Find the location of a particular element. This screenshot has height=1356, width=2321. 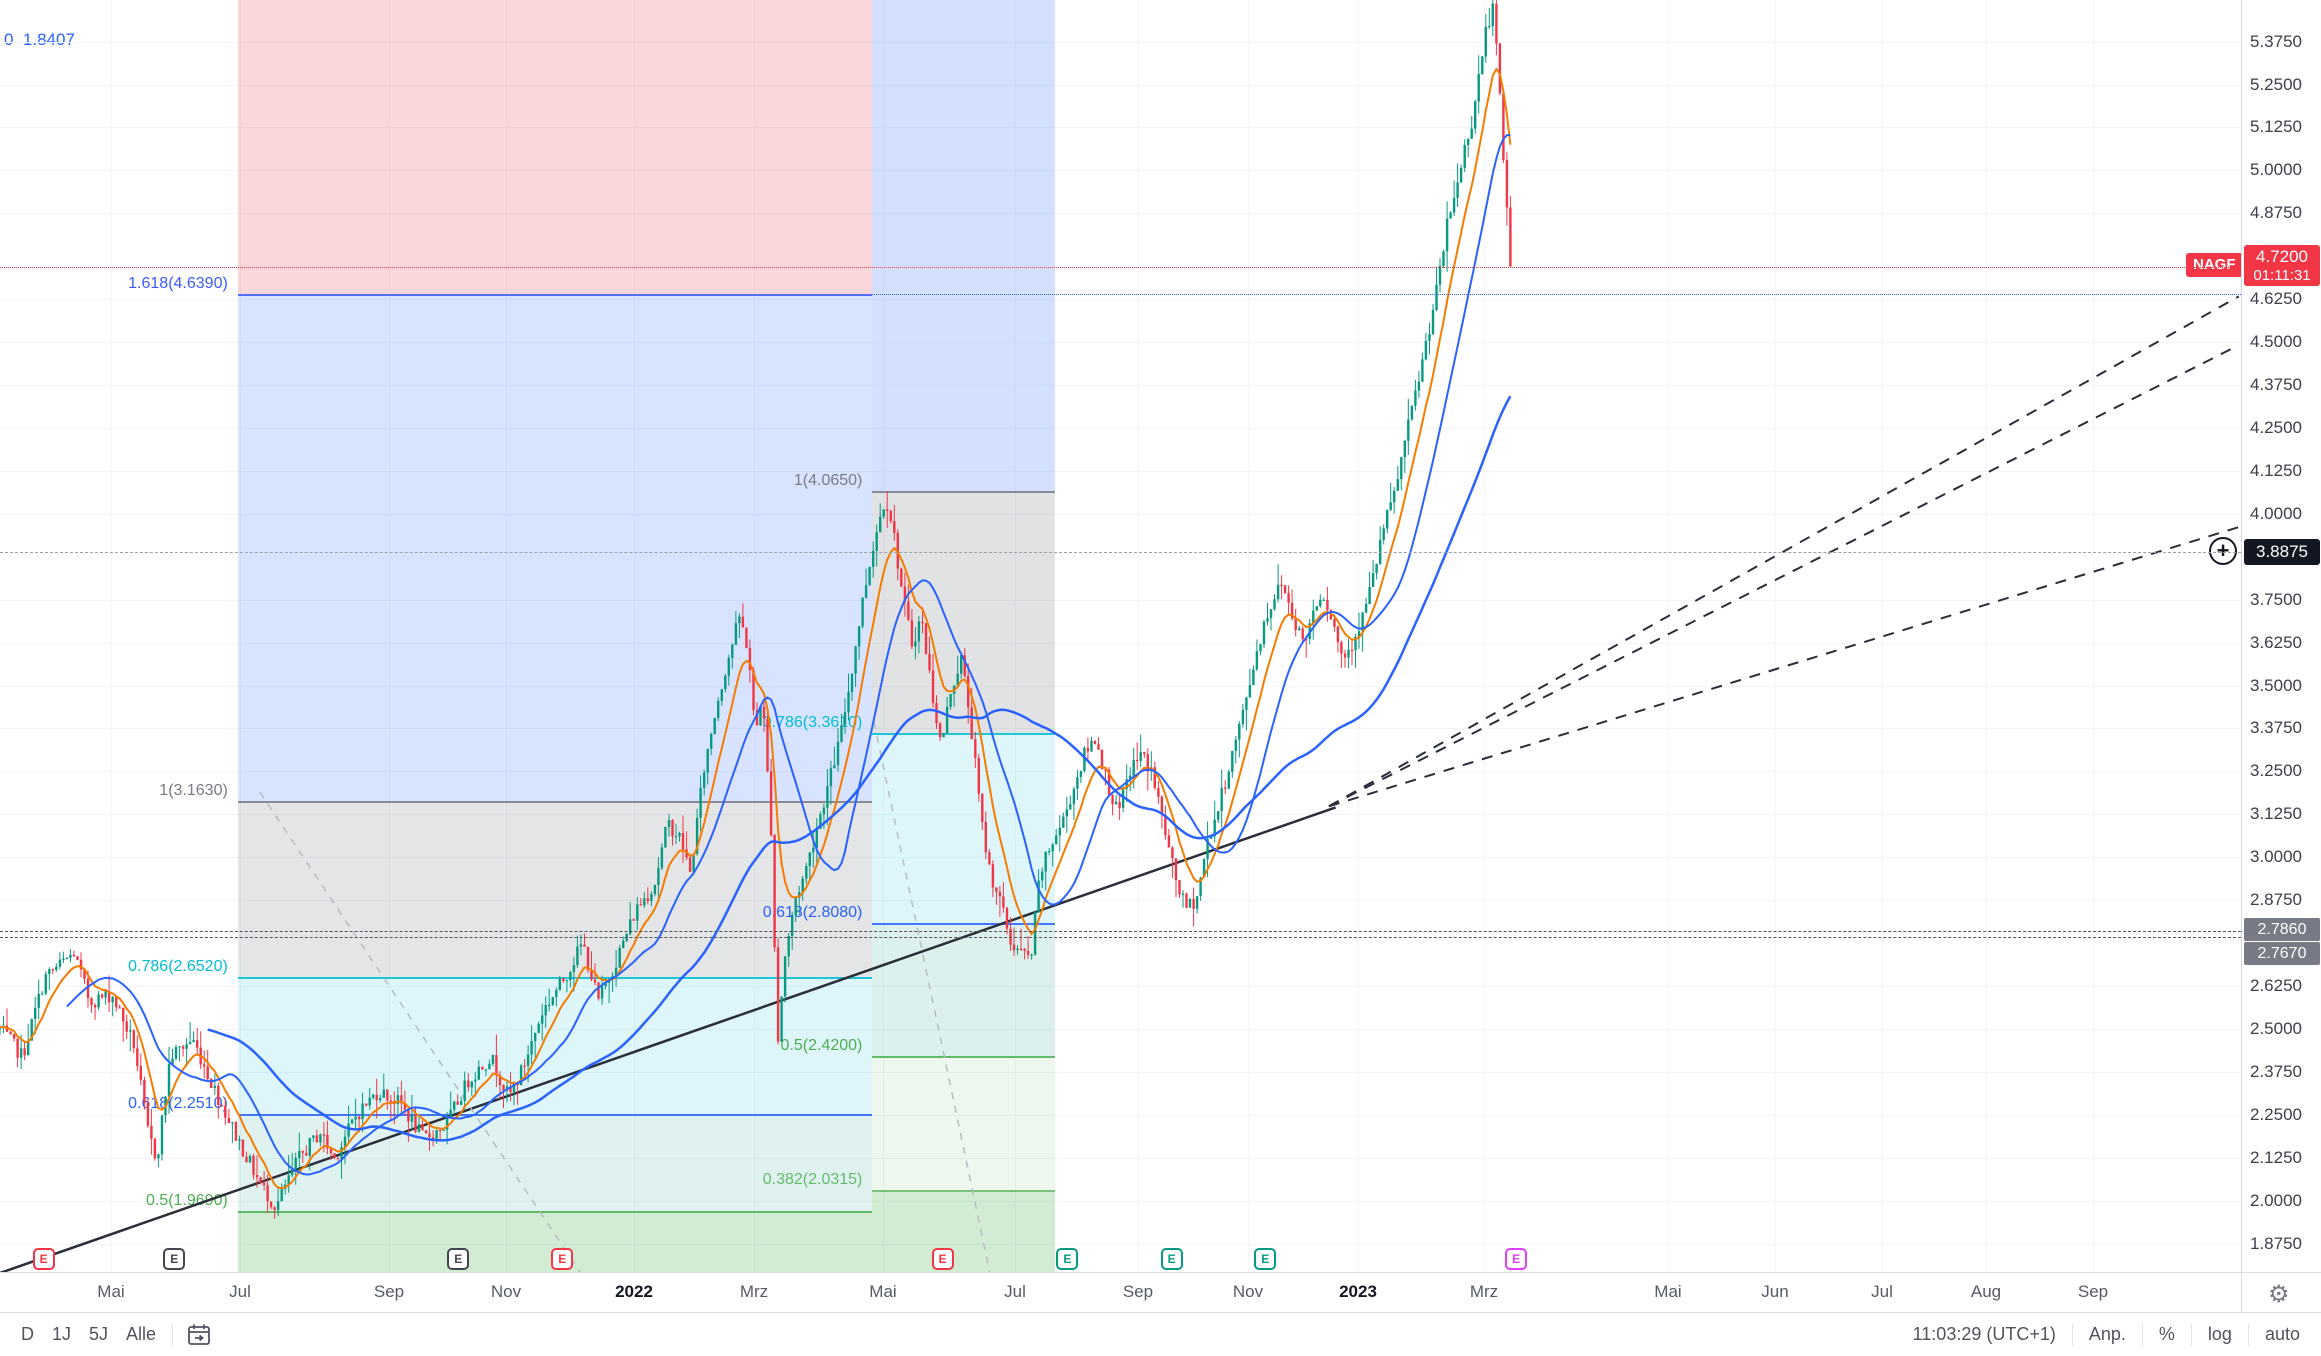

timeframe-button-alle: Alle is located at coordinates (141, 1334).